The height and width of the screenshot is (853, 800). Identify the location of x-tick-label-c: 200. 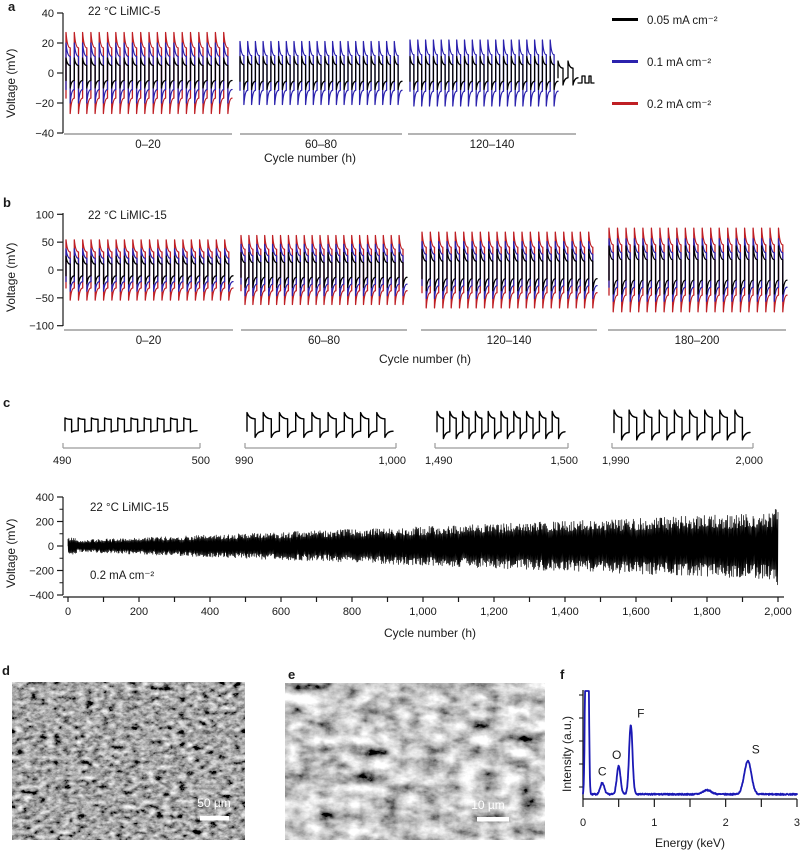
(139, 612).